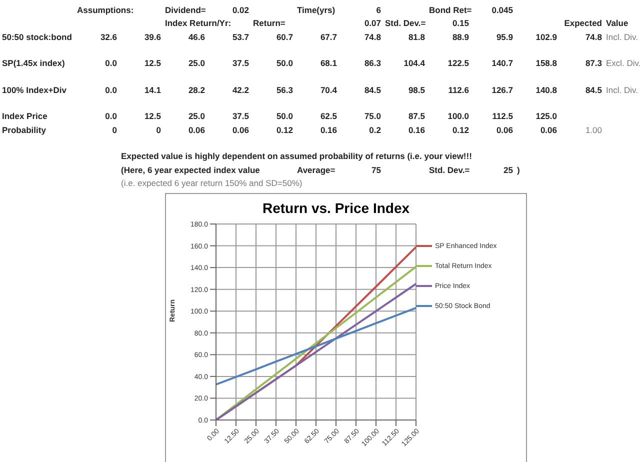 The image size is (640, 462). Describe the element at coordinates (508, 170) in the screenshot. I see `text: 25` at that location.